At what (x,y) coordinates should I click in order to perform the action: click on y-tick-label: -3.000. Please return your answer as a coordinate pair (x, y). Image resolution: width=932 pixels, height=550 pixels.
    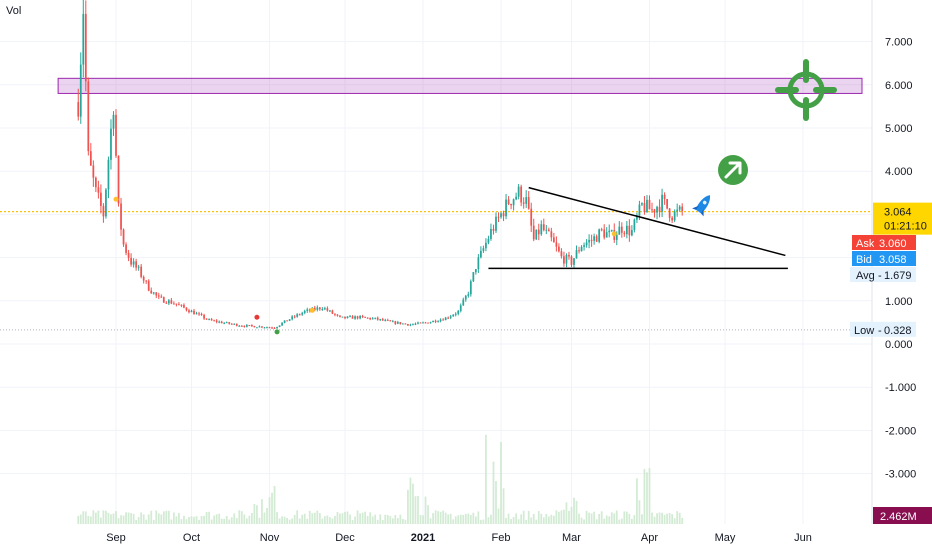
    Looking at the image, I should click on (900, 475).